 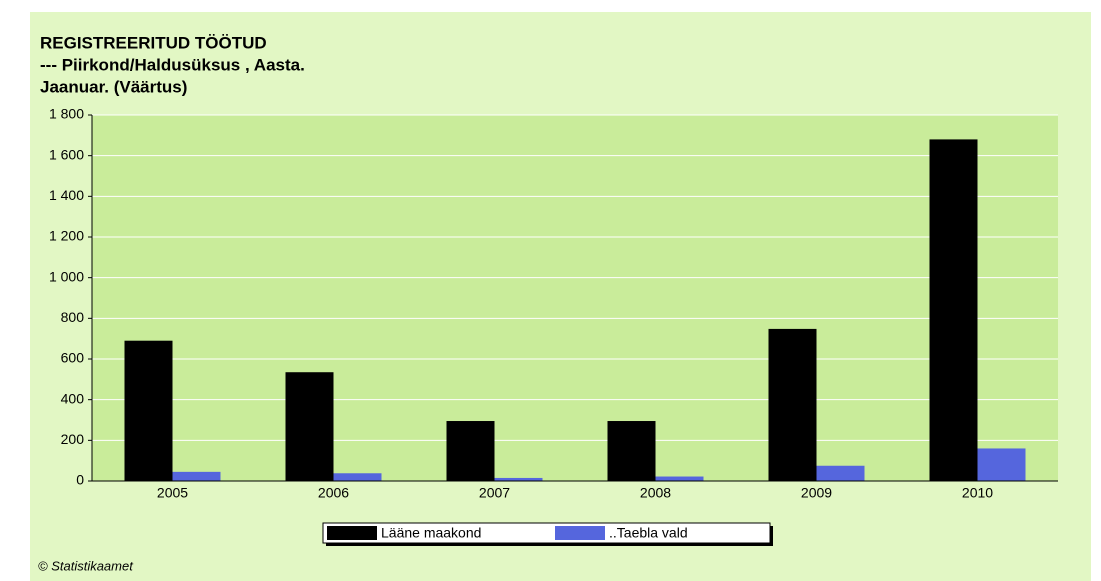 I want to click on source: © Statistikaamet, so click(x=86, y=565).